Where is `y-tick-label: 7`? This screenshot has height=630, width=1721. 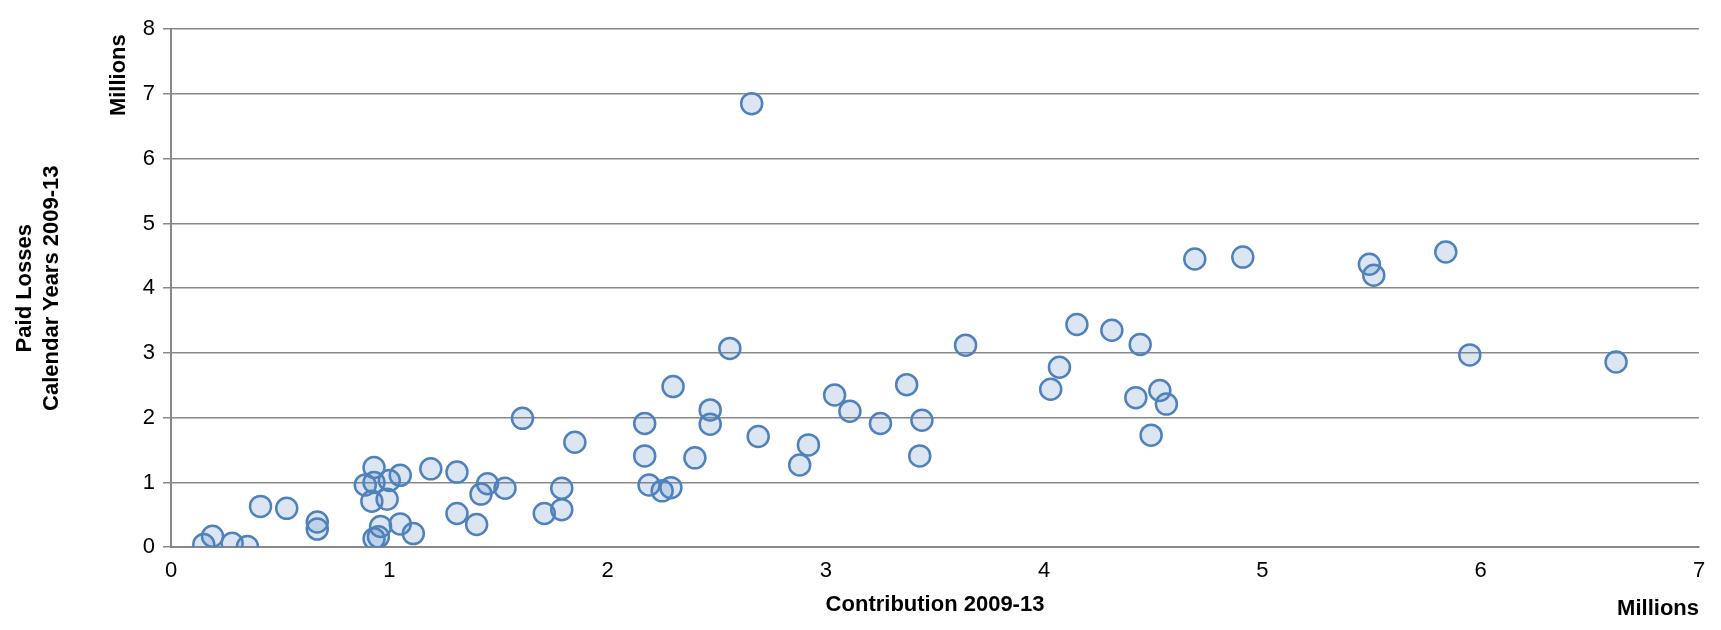
y-tick-label: 7 is located at coordinates (149, 93).